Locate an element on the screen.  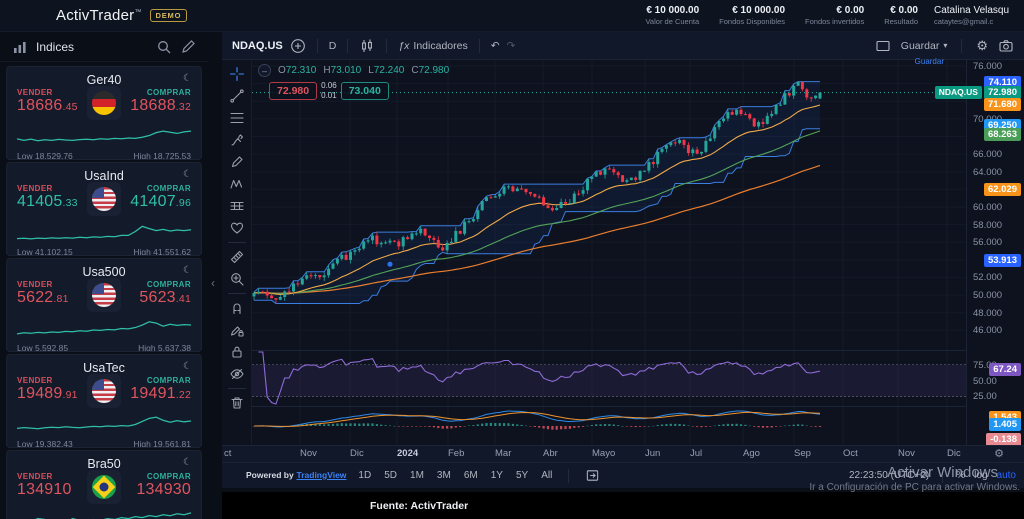
instrument-card-usa500: Usa500 ☾ VENDER 5622.81 COMPRAR 5623.41 is located at coordinates (104, 305).